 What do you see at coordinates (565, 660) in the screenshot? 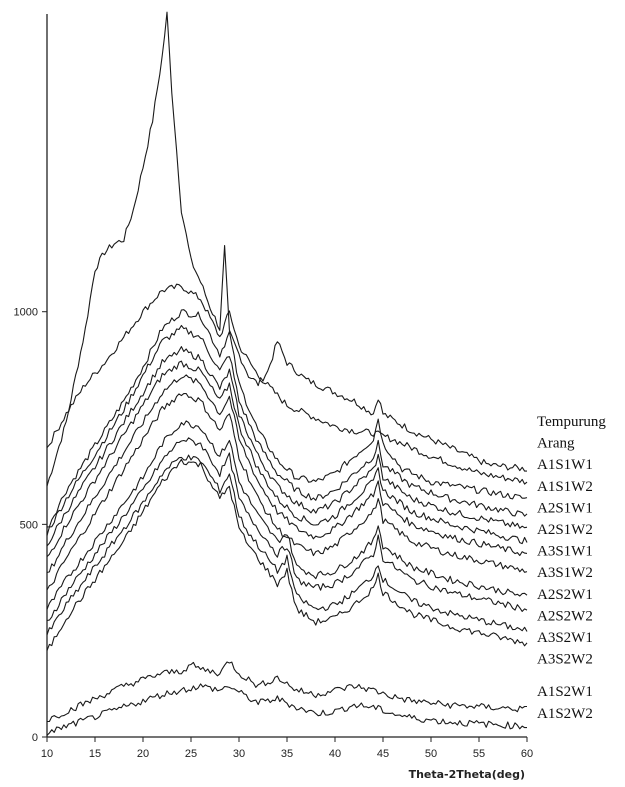
I see `series-label: A3S2W2` at bounding box center [565, 660].